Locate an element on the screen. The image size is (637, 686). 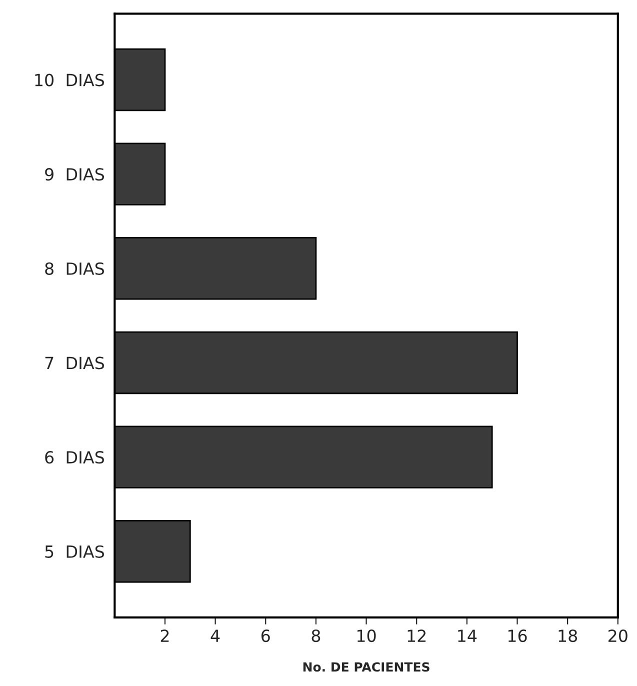
y-tick-label: 10 DIAS is located at coordinates (69, 80).